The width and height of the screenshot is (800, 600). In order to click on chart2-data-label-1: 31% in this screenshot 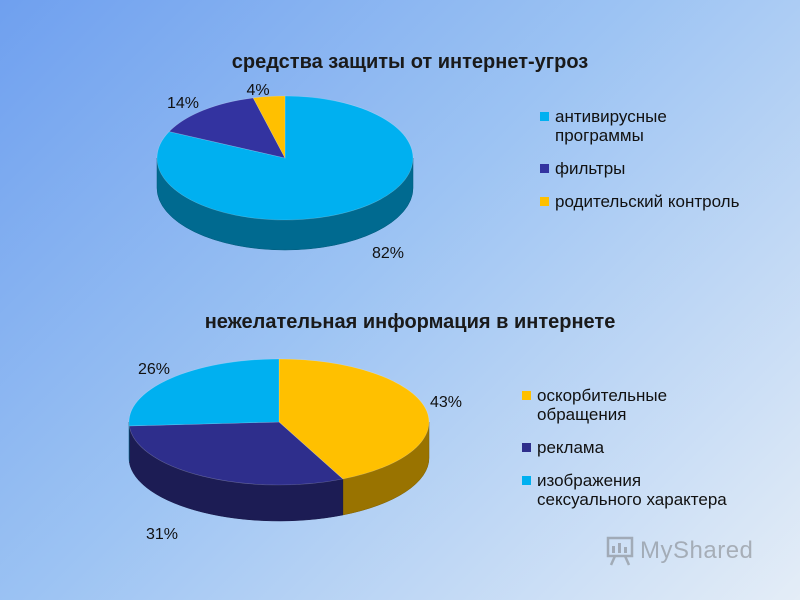, I will do `click(162, 534)`.